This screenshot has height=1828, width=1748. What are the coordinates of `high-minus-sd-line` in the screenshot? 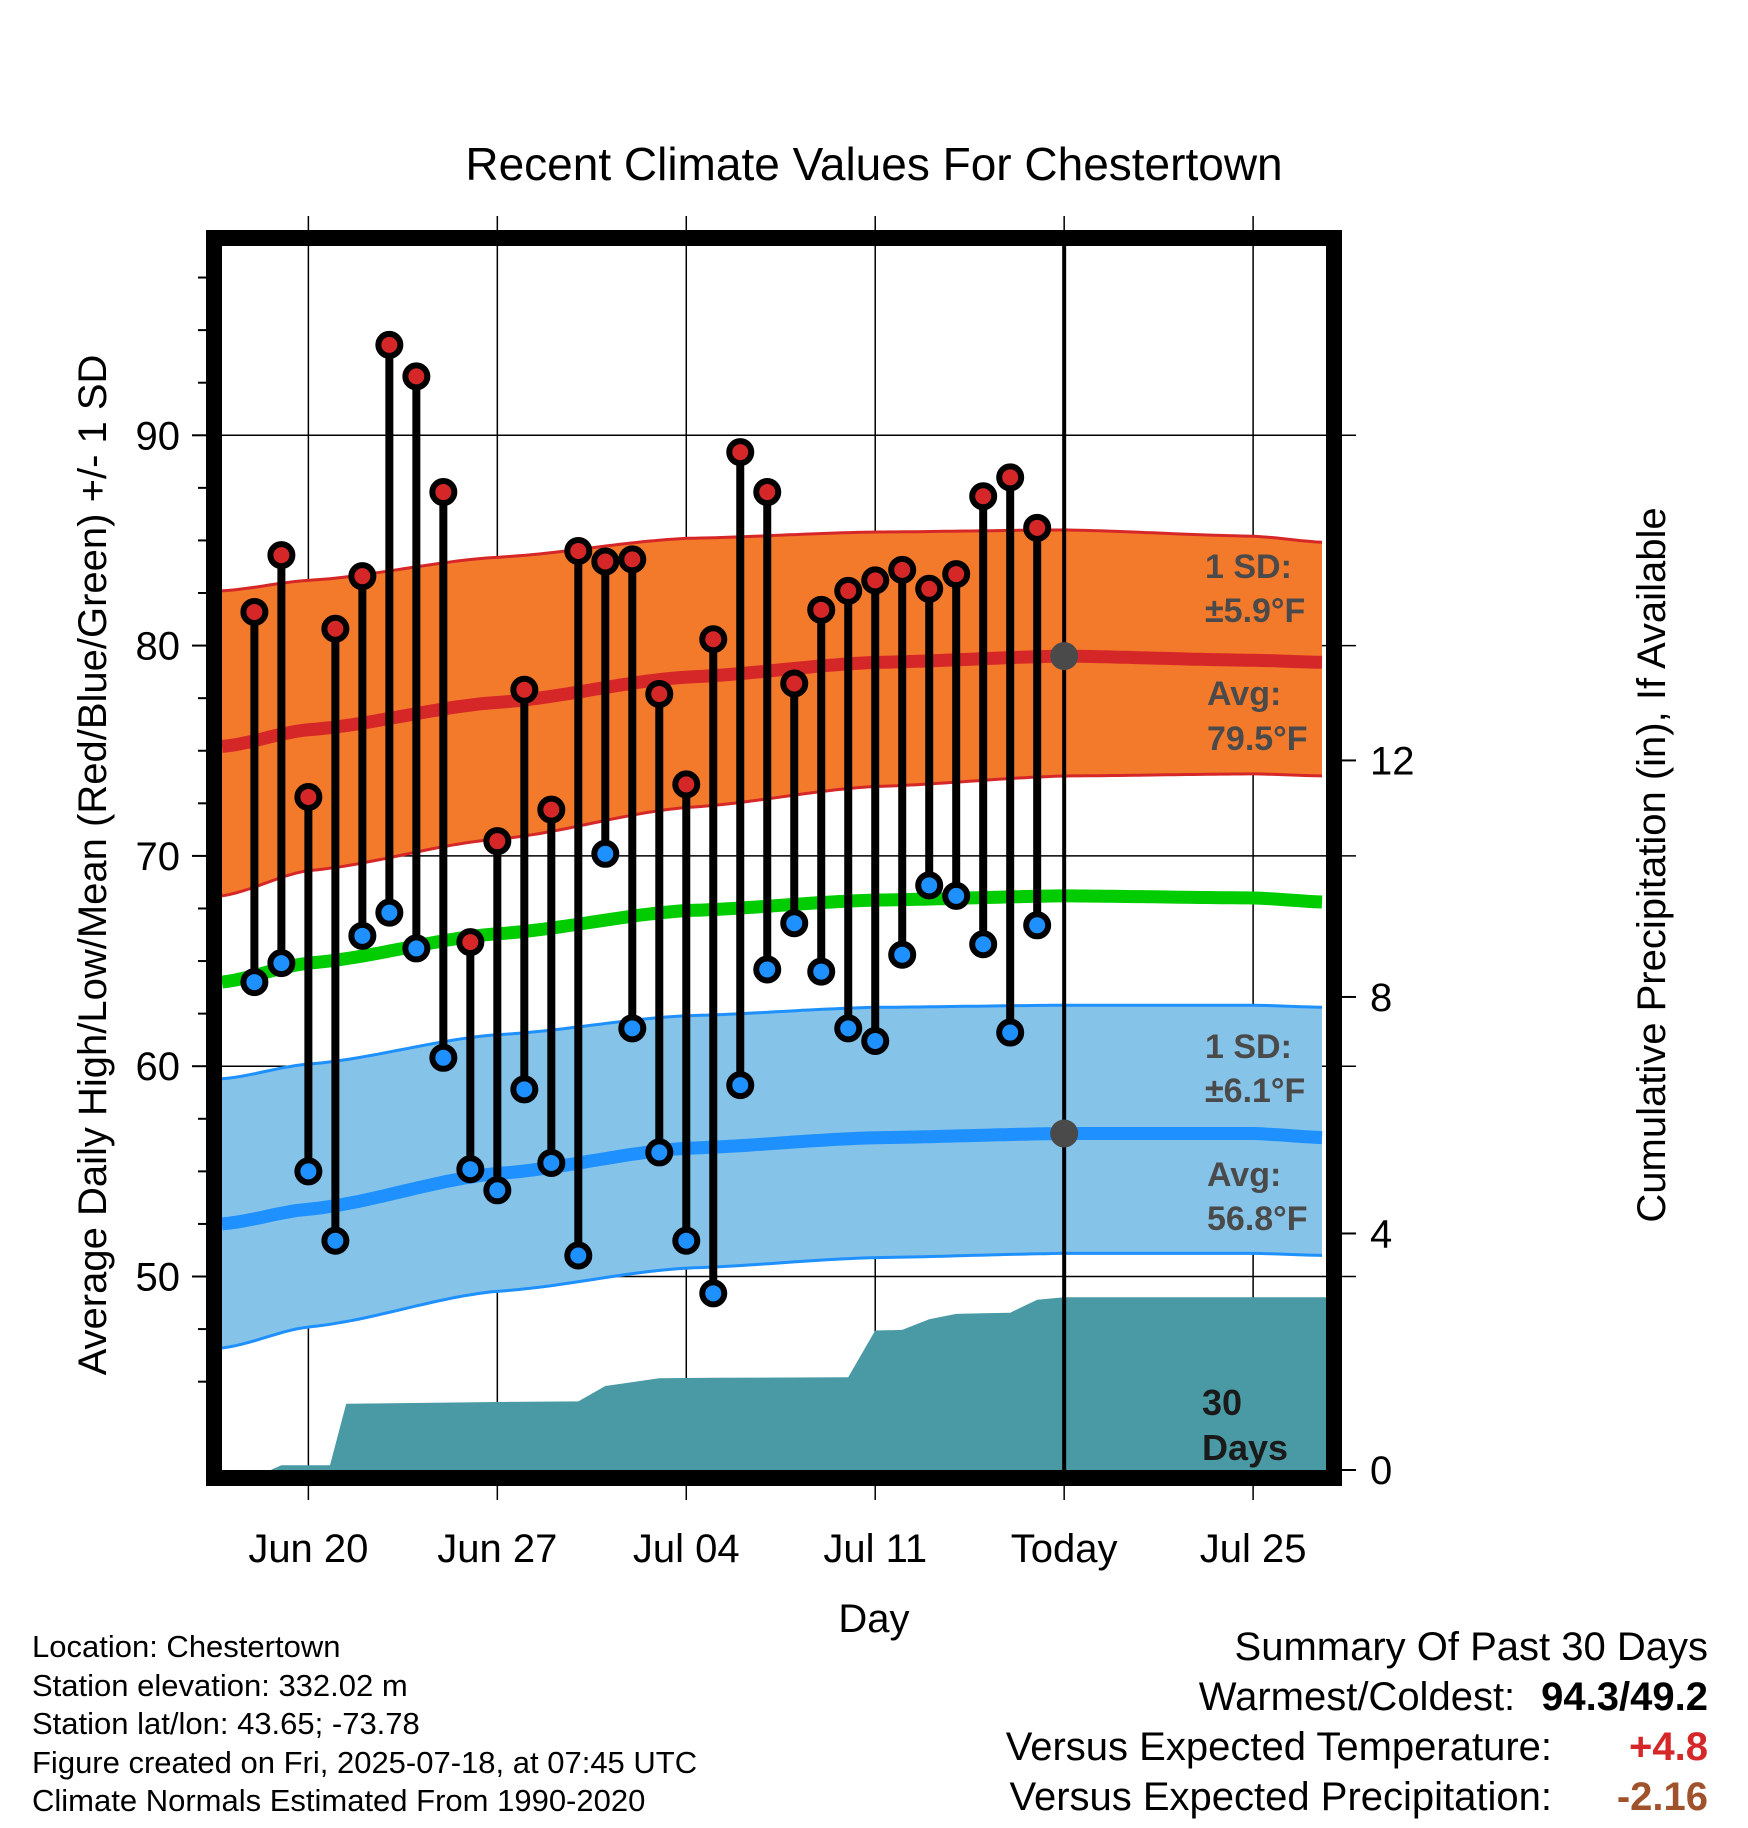 It's located at (772, 835).